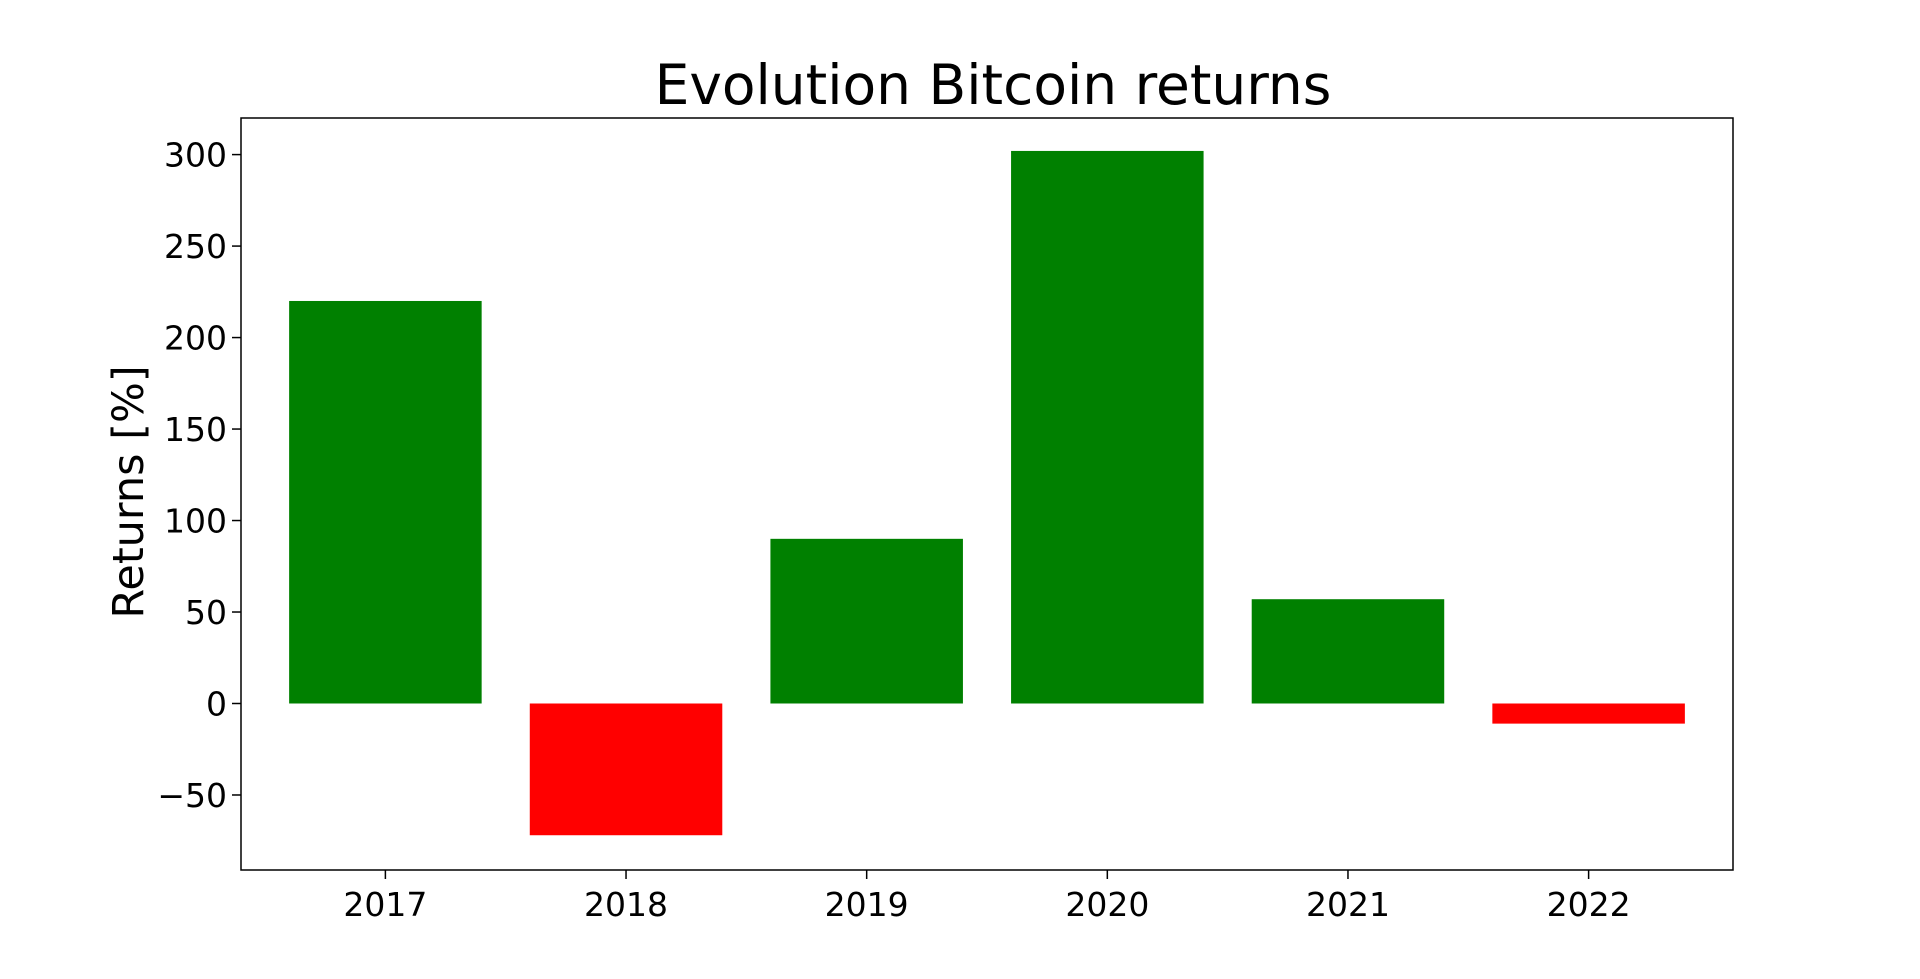 This screenshot has height=979, width=1920. What do you see at coordinates (199, 475) in the screenshot?
I see `y-axis: −50 0 50 100 150 200 250 300` at bounding box center [199, 475].